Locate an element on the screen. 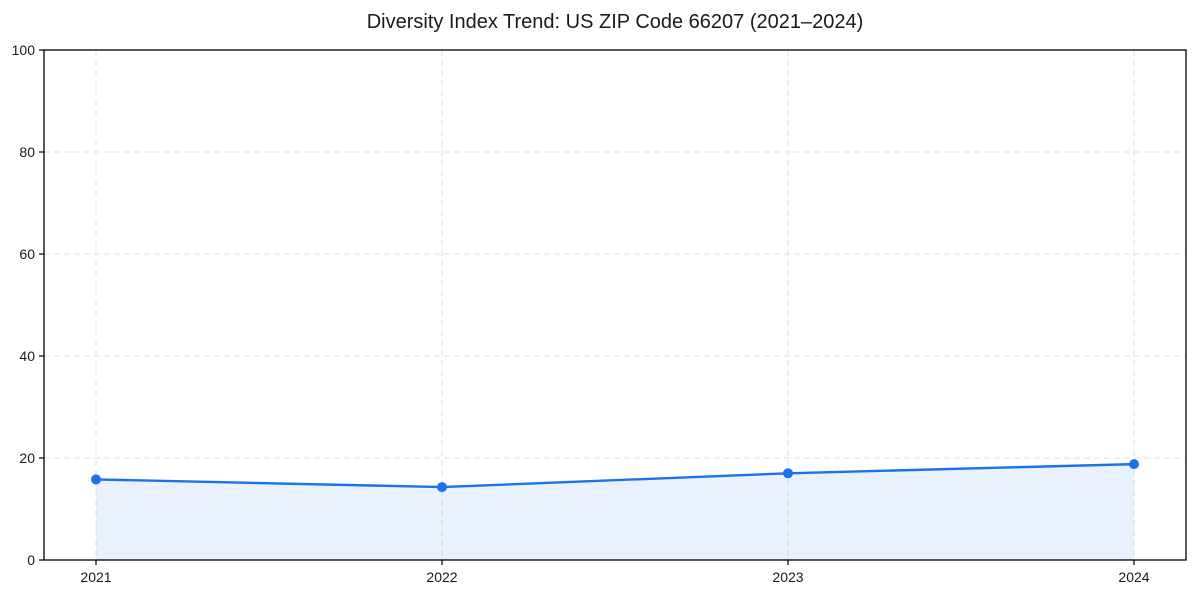  y-tick-label: 60 is located at coordinates (27, 254).